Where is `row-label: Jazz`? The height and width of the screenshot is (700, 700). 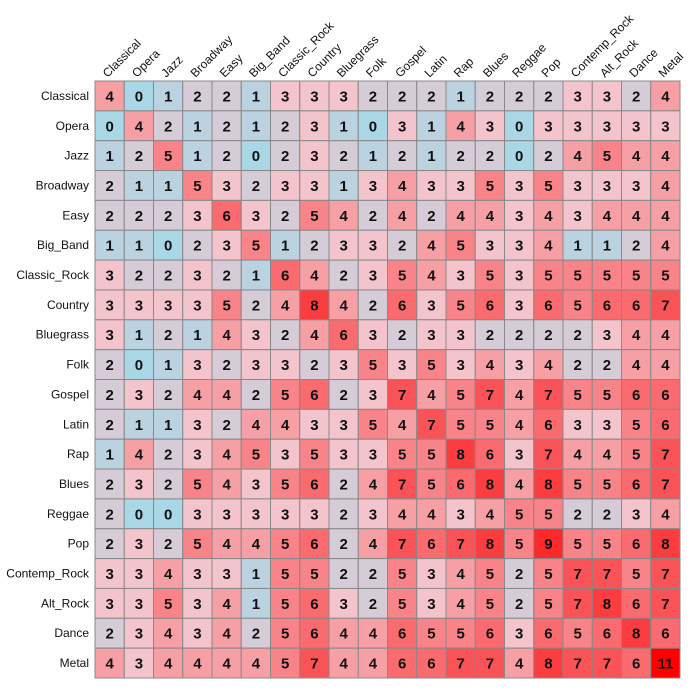 row-label: Jazz is located at coordinates (76, 156).